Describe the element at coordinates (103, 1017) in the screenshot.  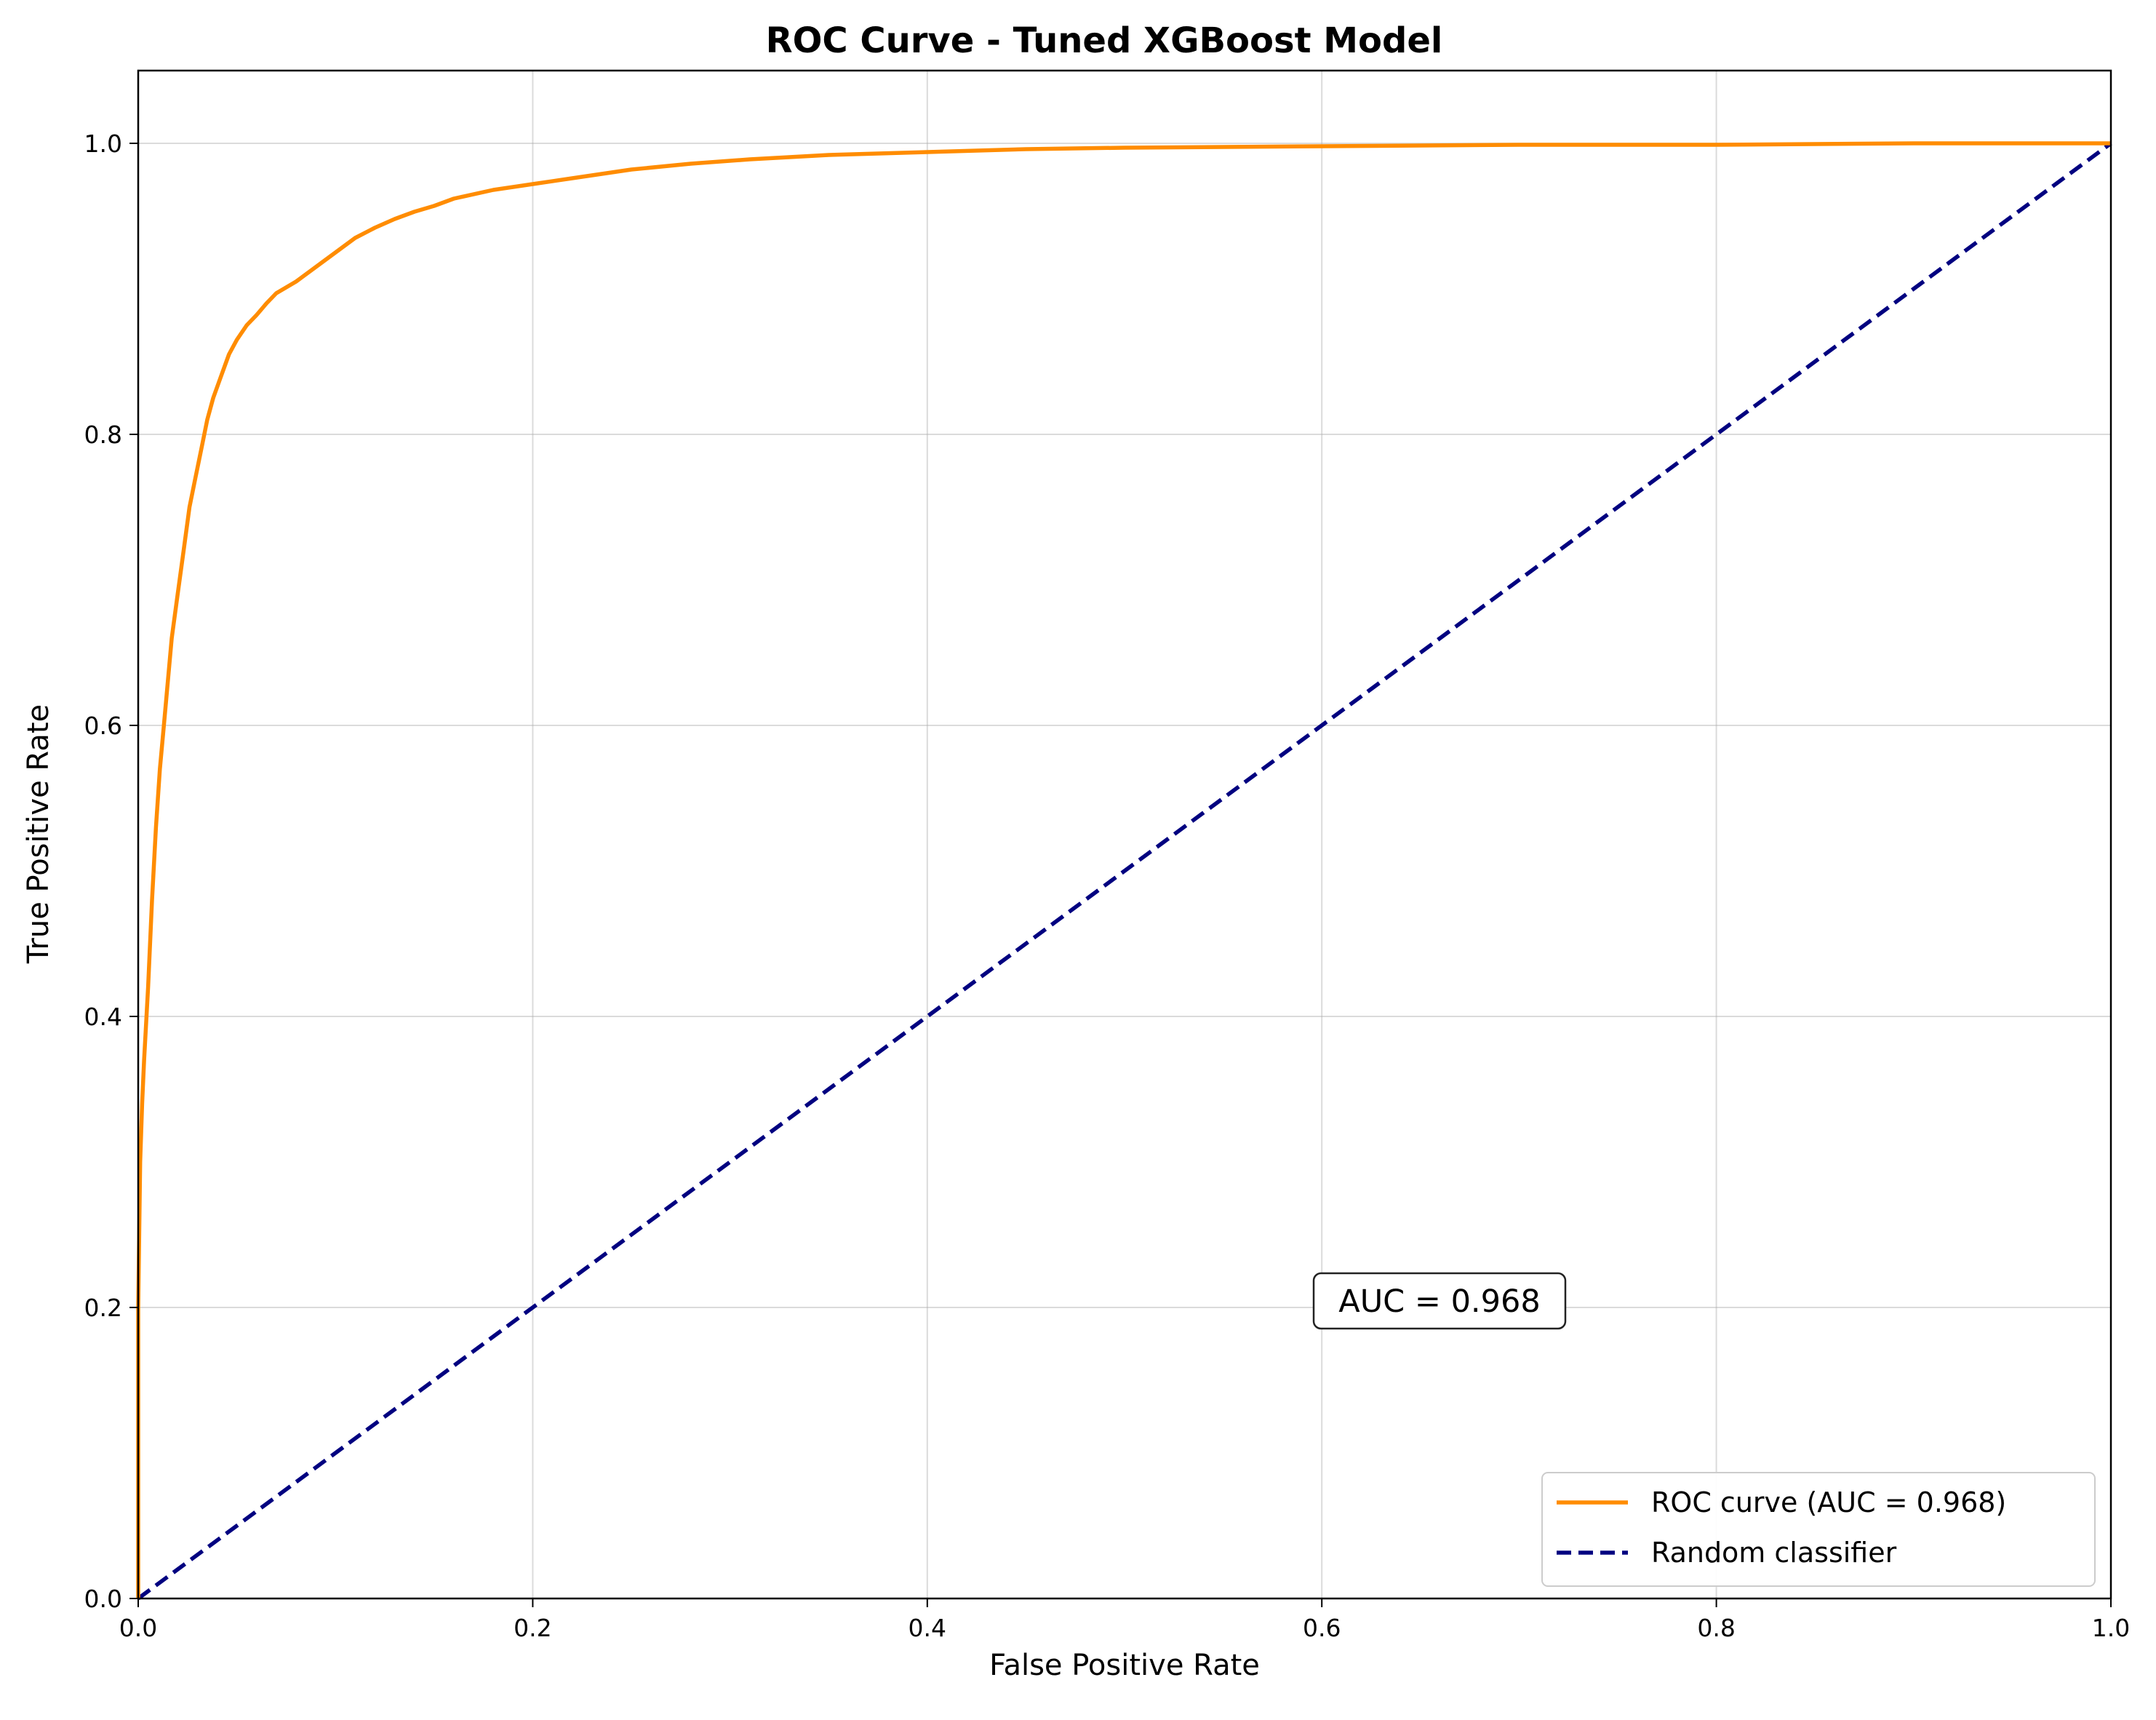
I see `y-tick-label: 0.4` at that location.